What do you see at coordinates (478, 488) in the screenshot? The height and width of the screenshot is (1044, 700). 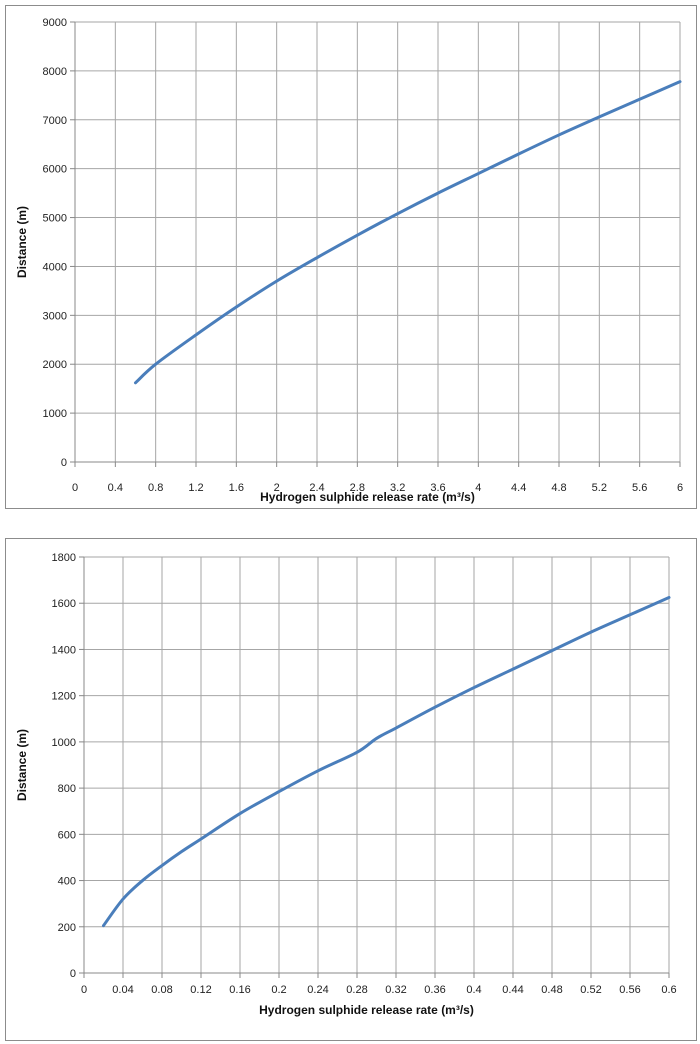 I see `x-tick-label: 4` at bounding box center [478, 488].